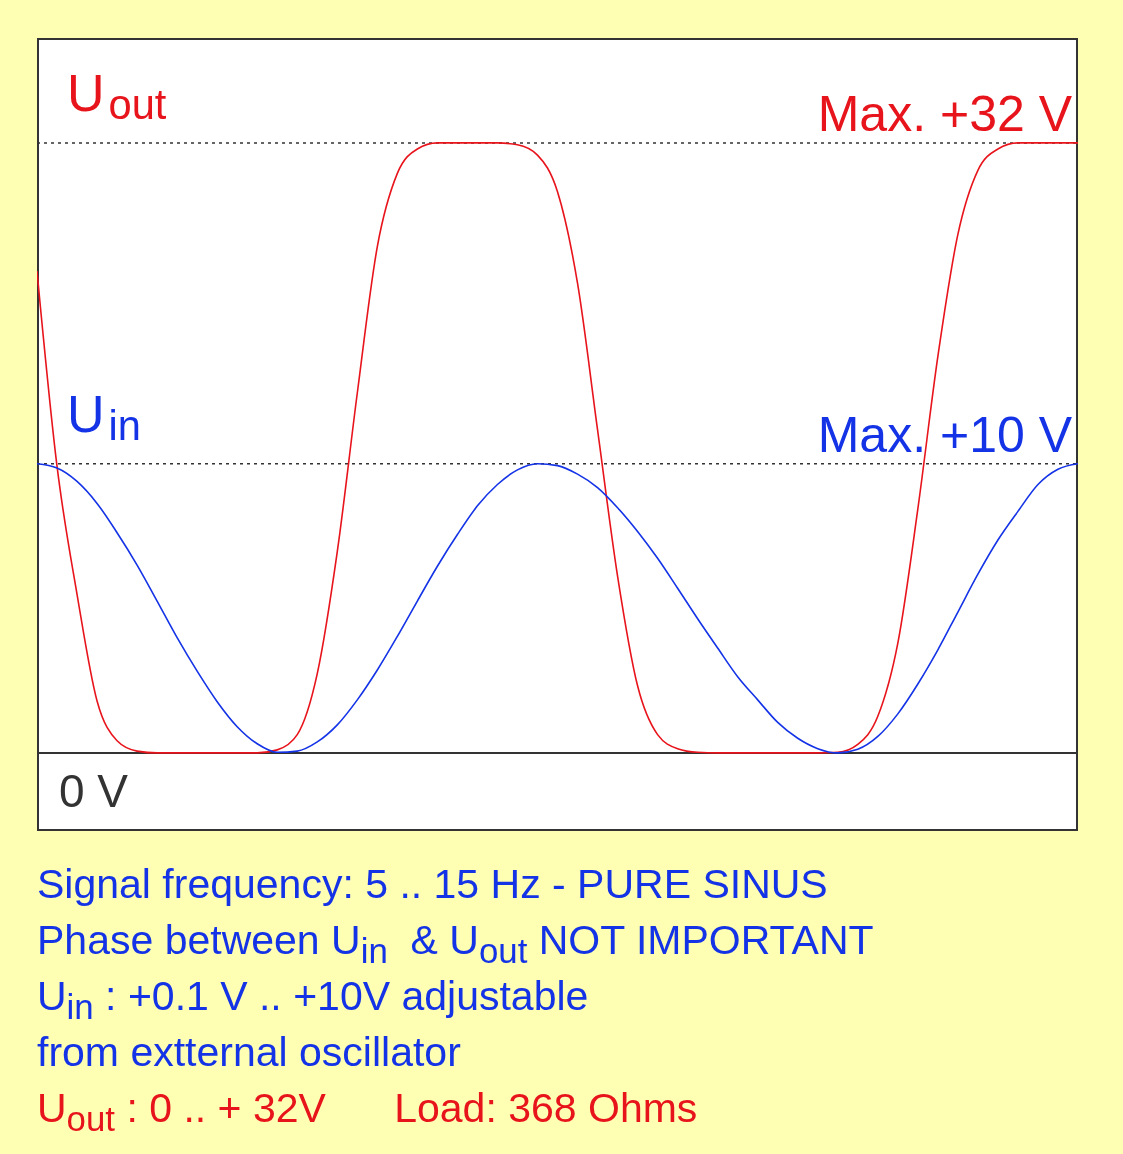  Describe the element at coordinates (117, 96) in the screenshot. I see `text: U$_{out}$` at that location.